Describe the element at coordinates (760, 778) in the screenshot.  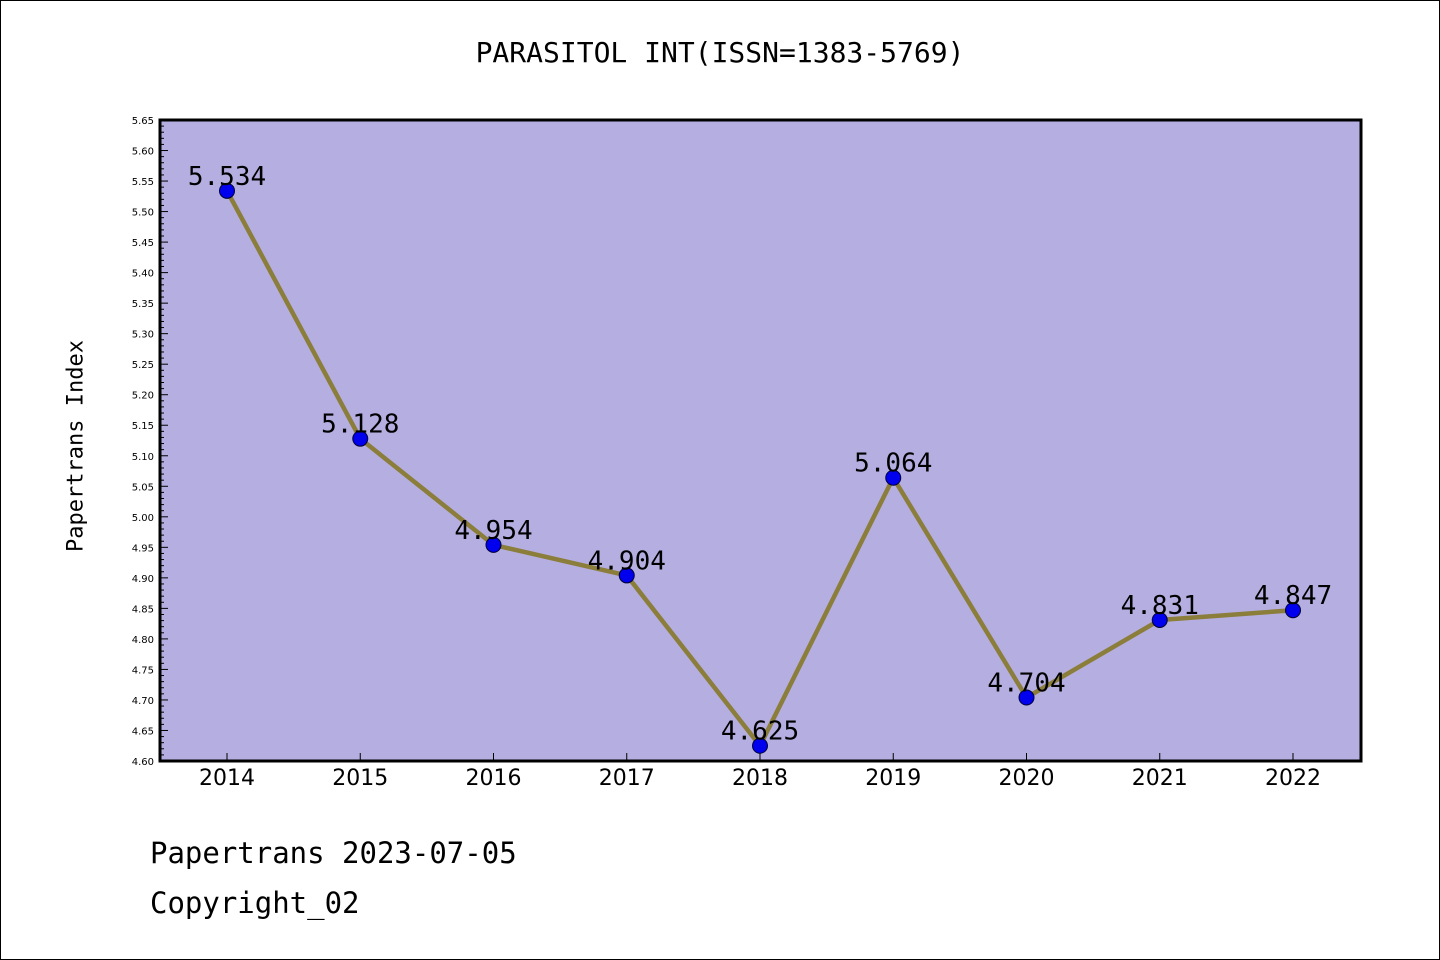
I see `x-tick-label: 2018` at that location.